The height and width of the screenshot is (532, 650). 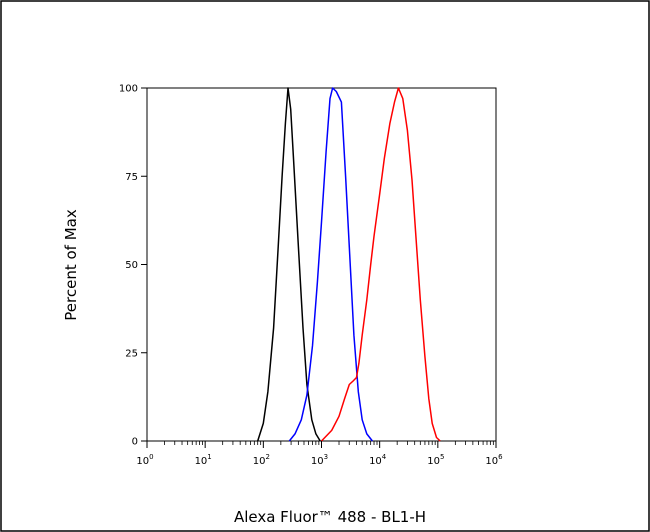 I want to click on y-axis-title: Percent of Max, so click(x=71, y=265).